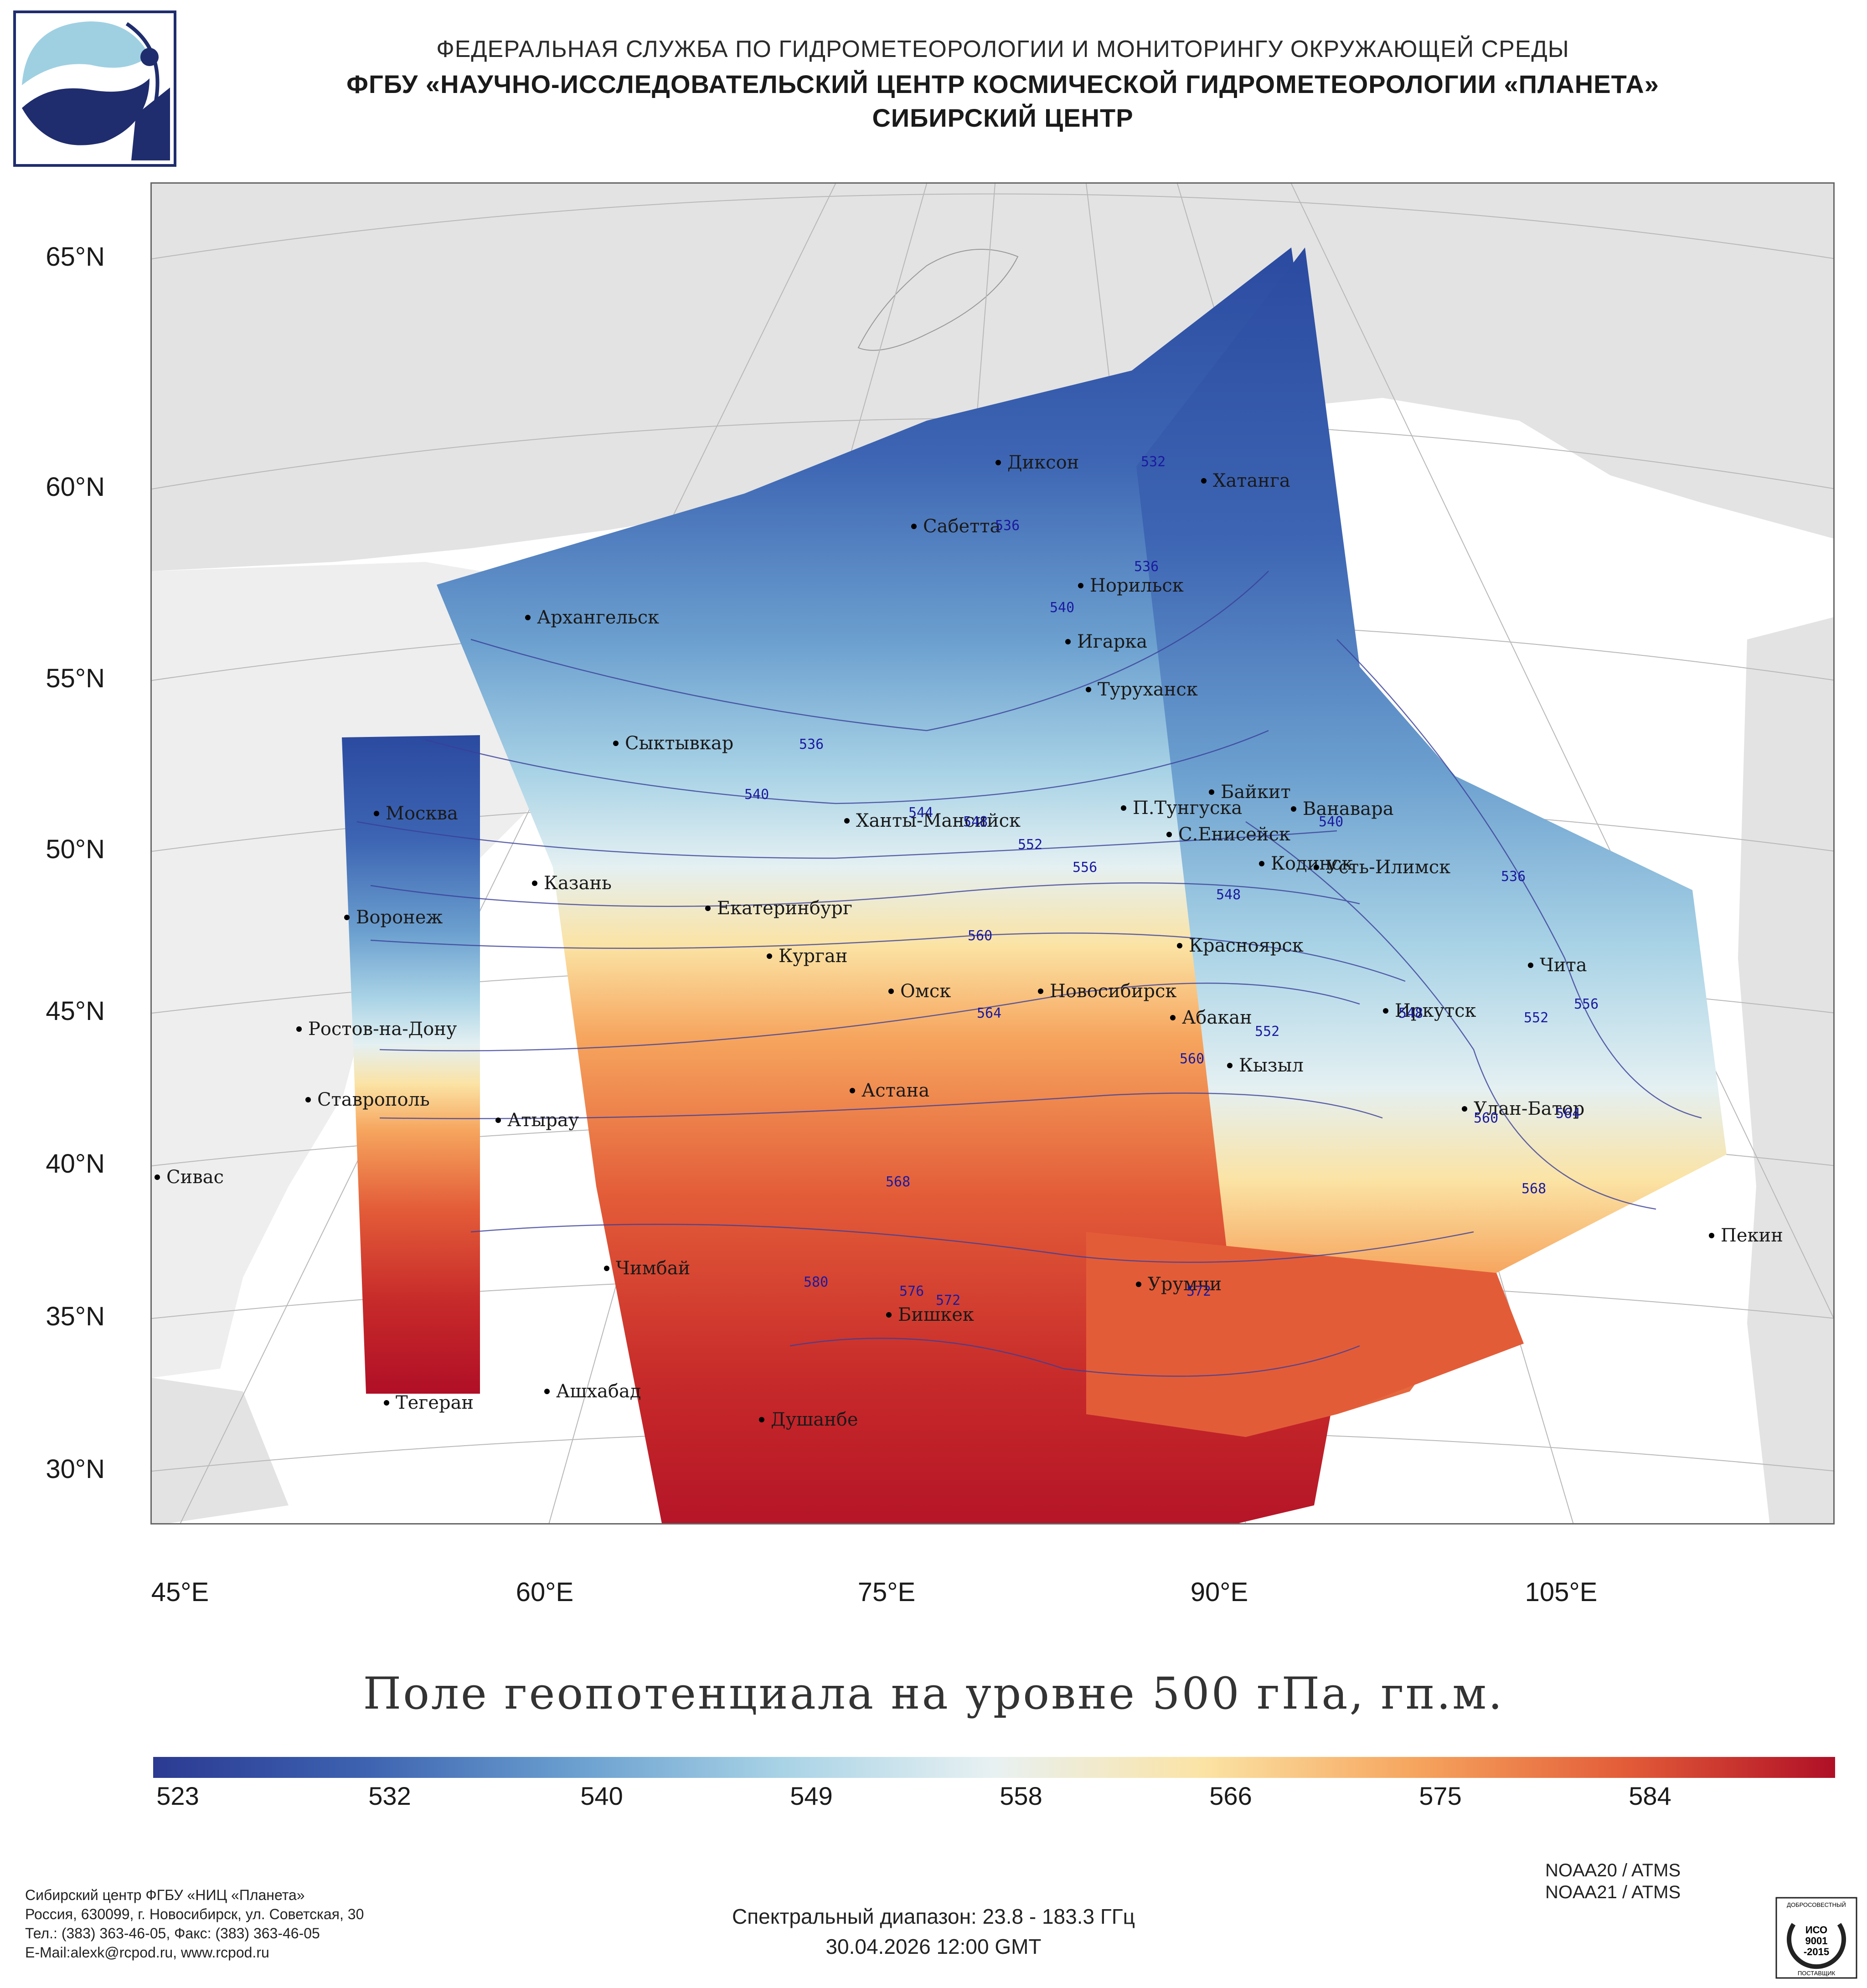  Describe the element at coordinates (572, 884) in the screenshot. I see `city-kazan: Казань` at that location.